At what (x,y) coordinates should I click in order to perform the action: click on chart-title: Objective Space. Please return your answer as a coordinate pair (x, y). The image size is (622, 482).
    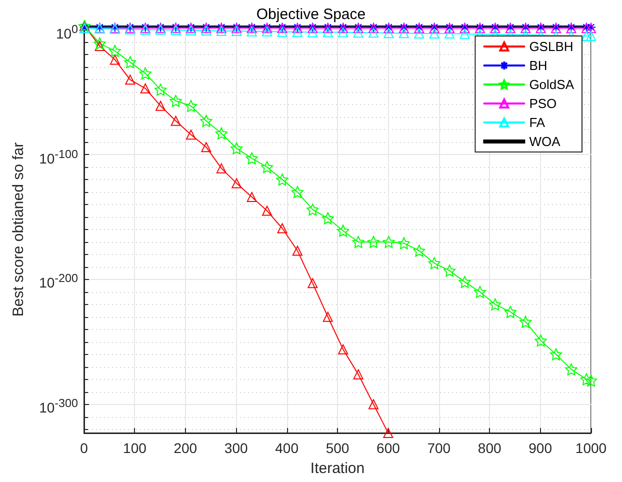
    Looking at the image, I should click on (311, 14).